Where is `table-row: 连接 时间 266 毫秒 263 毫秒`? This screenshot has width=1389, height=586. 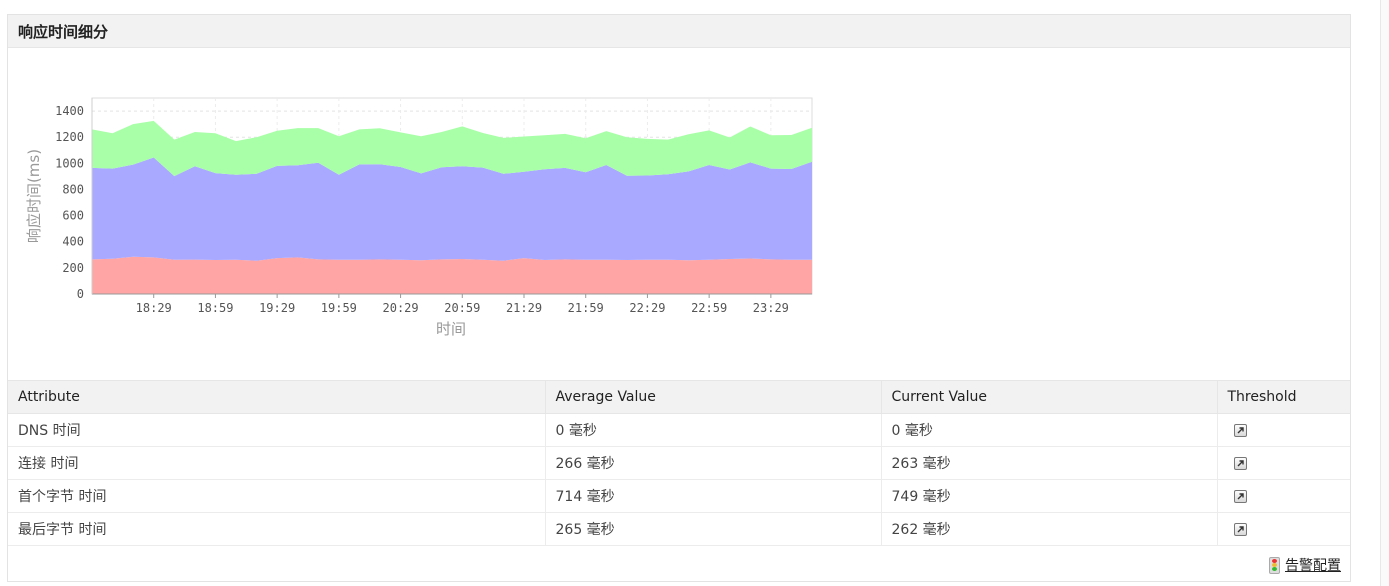
table-row: 连接 时间 266 毫秒 263 毫秒 is located at coordinates (679, 463).